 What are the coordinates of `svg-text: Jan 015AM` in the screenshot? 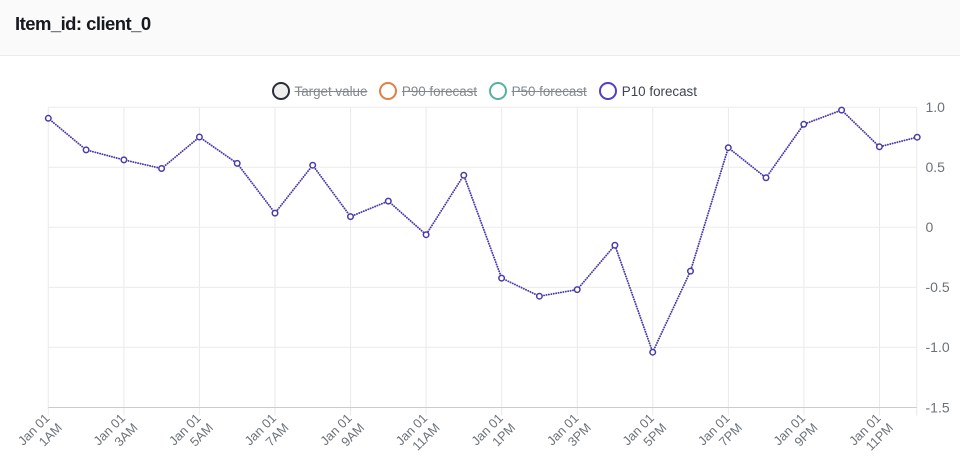 It's located at (191, 434).